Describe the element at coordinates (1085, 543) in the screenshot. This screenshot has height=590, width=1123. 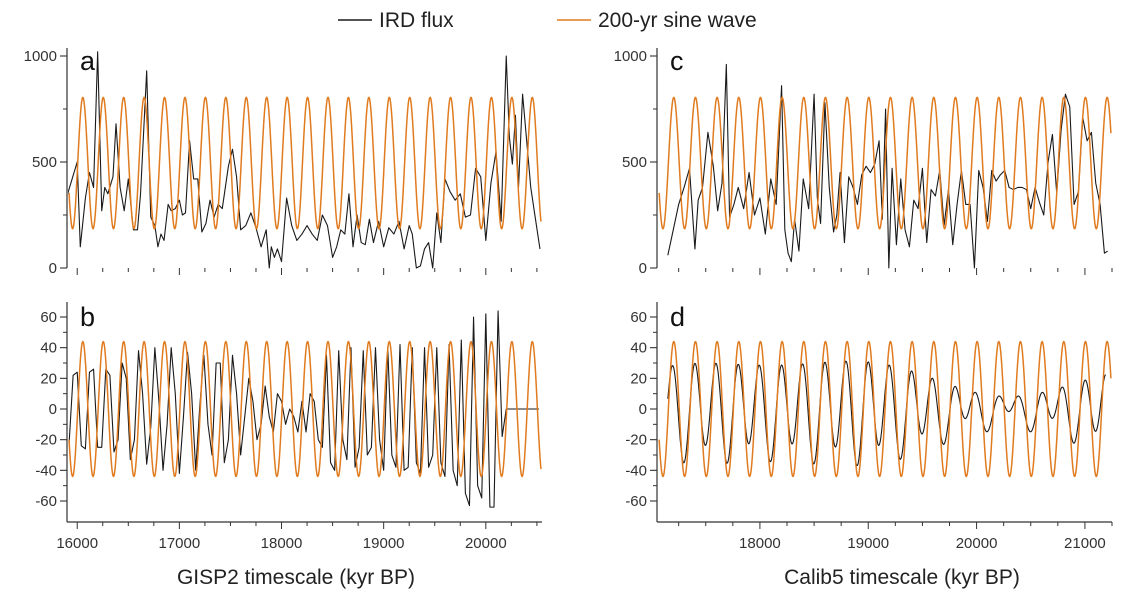
I see `x-tick-label: 21000` at that location.